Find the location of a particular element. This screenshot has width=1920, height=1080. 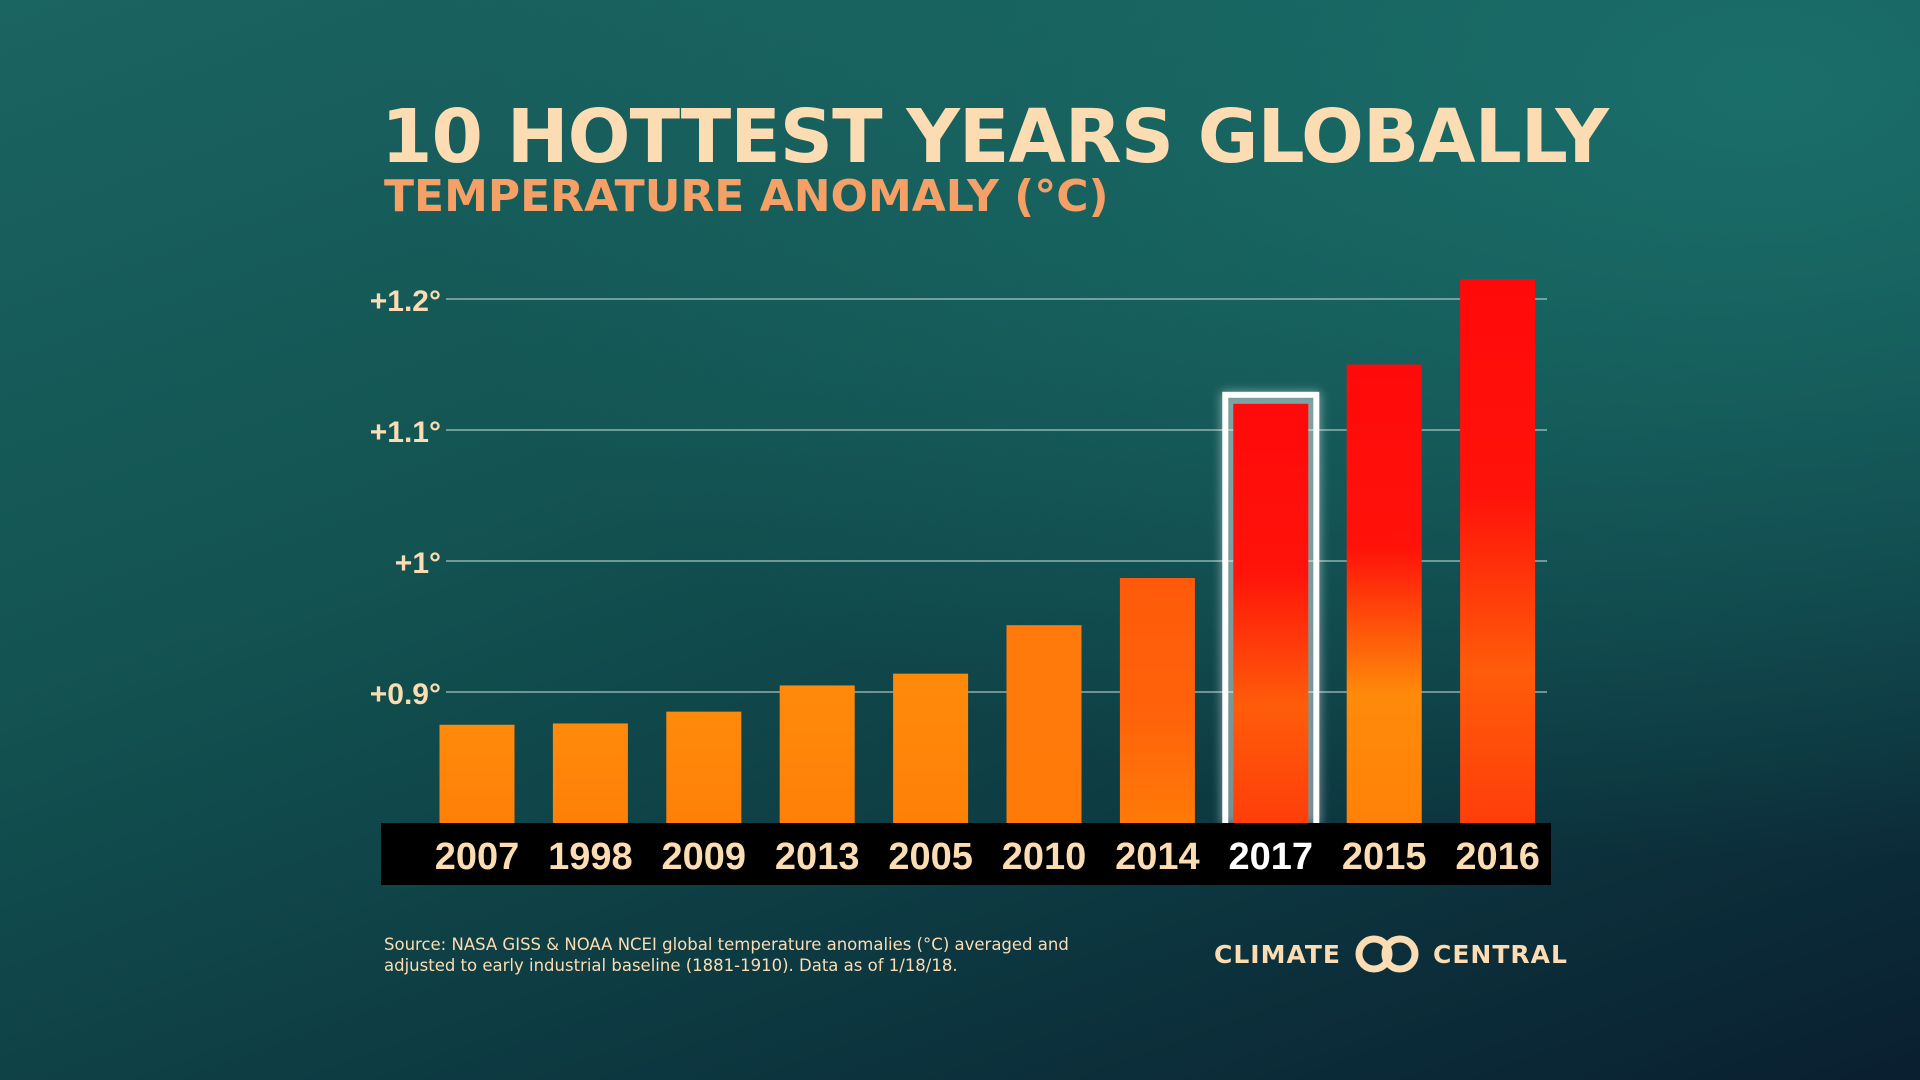

x-tick-label-2007: 2007 is located at coordinates (477, 857).